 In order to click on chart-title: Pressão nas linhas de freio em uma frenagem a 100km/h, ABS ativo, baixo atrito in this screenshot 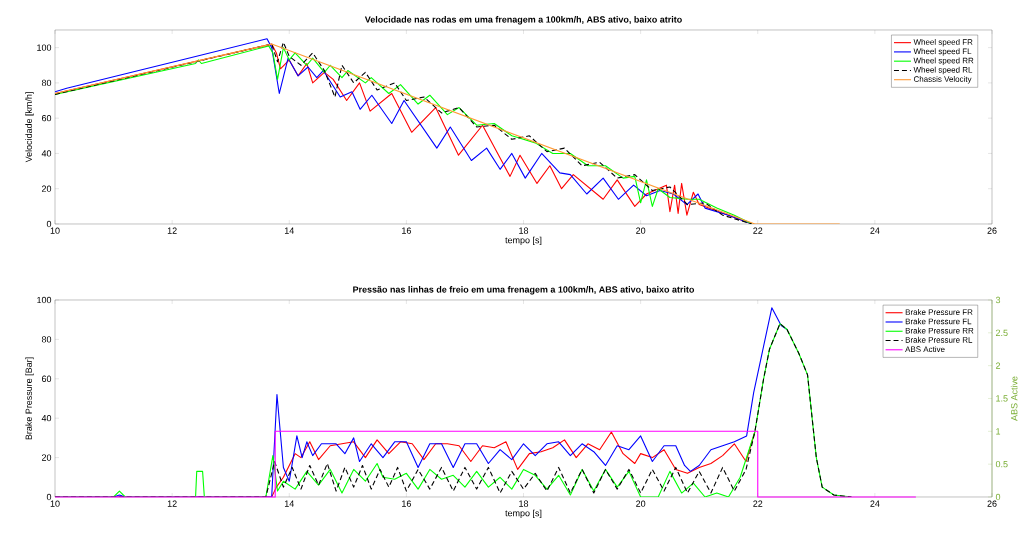, I will do `click(524, 290)`.